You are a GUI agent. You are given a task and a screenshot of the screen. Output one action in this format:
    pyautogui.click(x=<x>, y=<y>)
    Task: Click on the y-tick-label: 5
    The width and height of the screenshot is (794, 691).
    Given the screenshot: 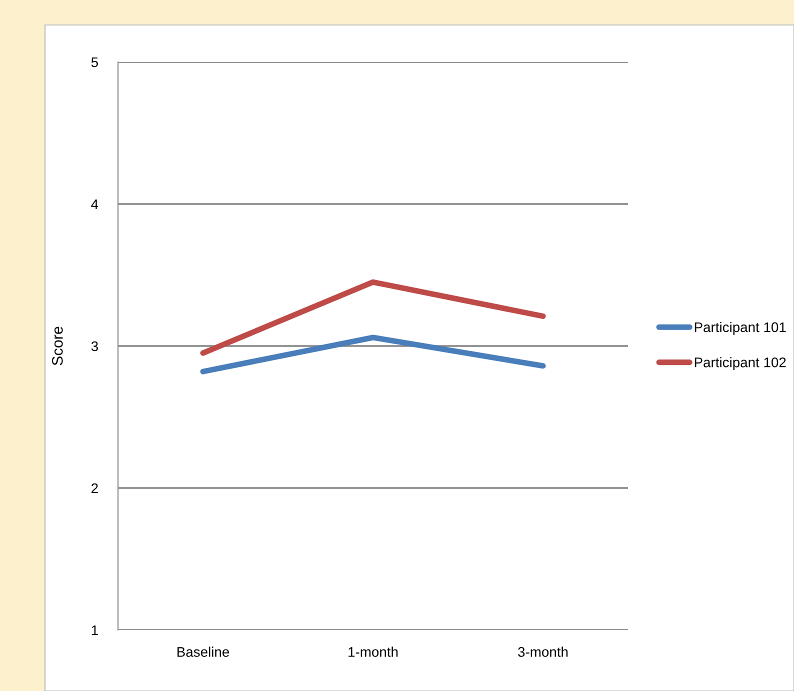 What is the action you would take?
    pyautogui.click(x=94, y=62)
    